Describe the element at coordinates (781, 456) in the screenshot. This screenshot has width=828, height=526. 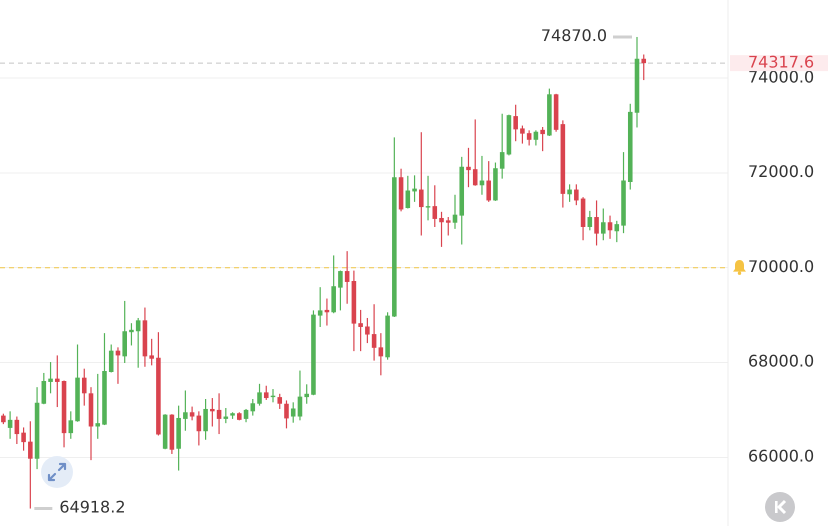
I see `y-tick-label: 66000.0` at that location.